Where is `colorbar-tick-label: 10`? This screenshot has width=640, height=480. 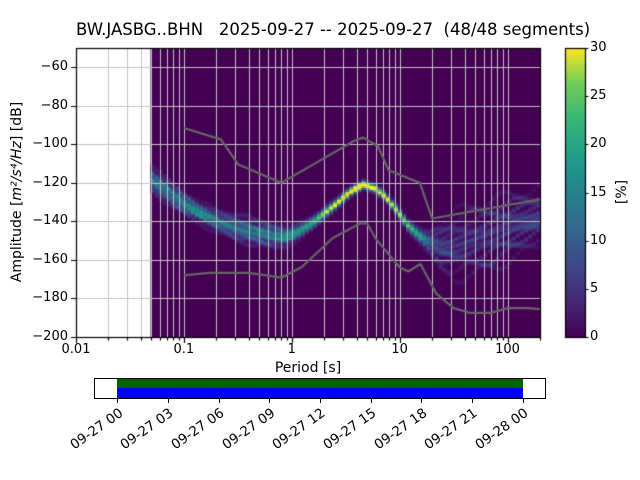 colorbar-tick-label: 10 is located at coordinates (598, 240).